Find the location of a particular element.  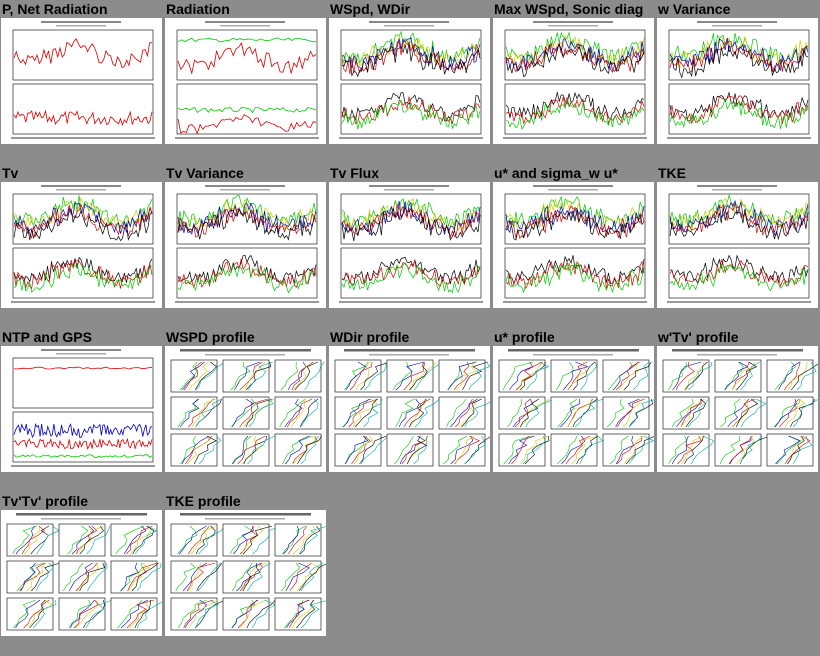

thumbnail-cell: w'Tv' profile is located at coordinates (738, 410).